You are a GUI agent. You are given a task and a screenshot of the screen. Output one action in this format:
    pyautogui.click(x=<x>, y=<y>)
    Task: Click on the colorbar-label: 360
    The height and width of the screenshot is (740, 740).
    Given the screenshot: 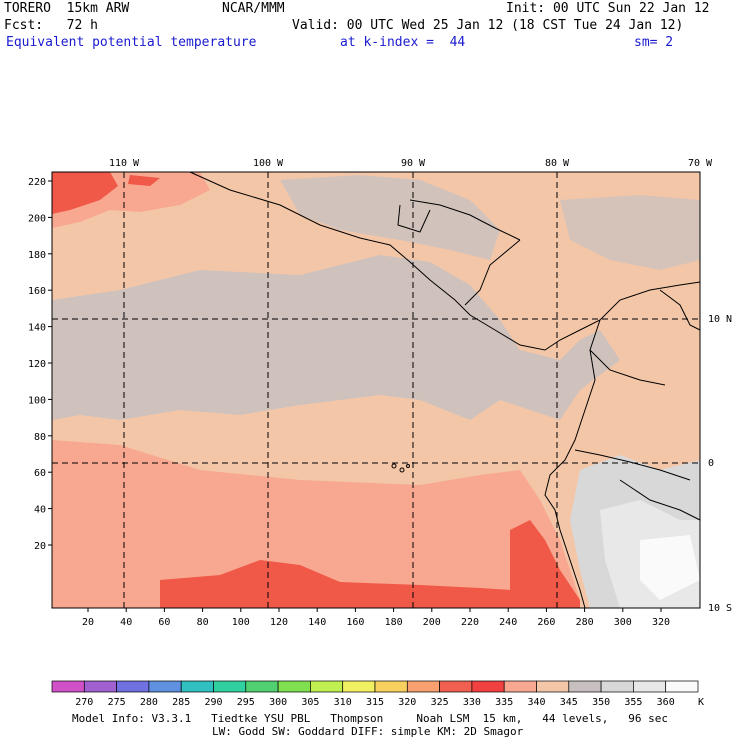 What is the action you would take?
    pyautogui.click(x=666, y=702)
    